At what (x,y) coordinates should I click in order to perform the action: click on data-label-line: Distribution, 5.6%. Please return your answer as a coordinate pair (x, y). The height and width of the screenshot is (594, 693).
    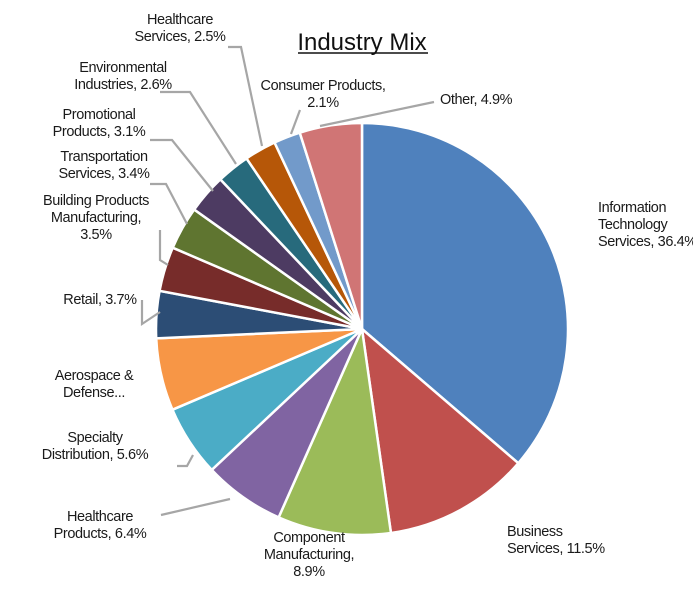
    Looking at the image, I should click on (95, 455).